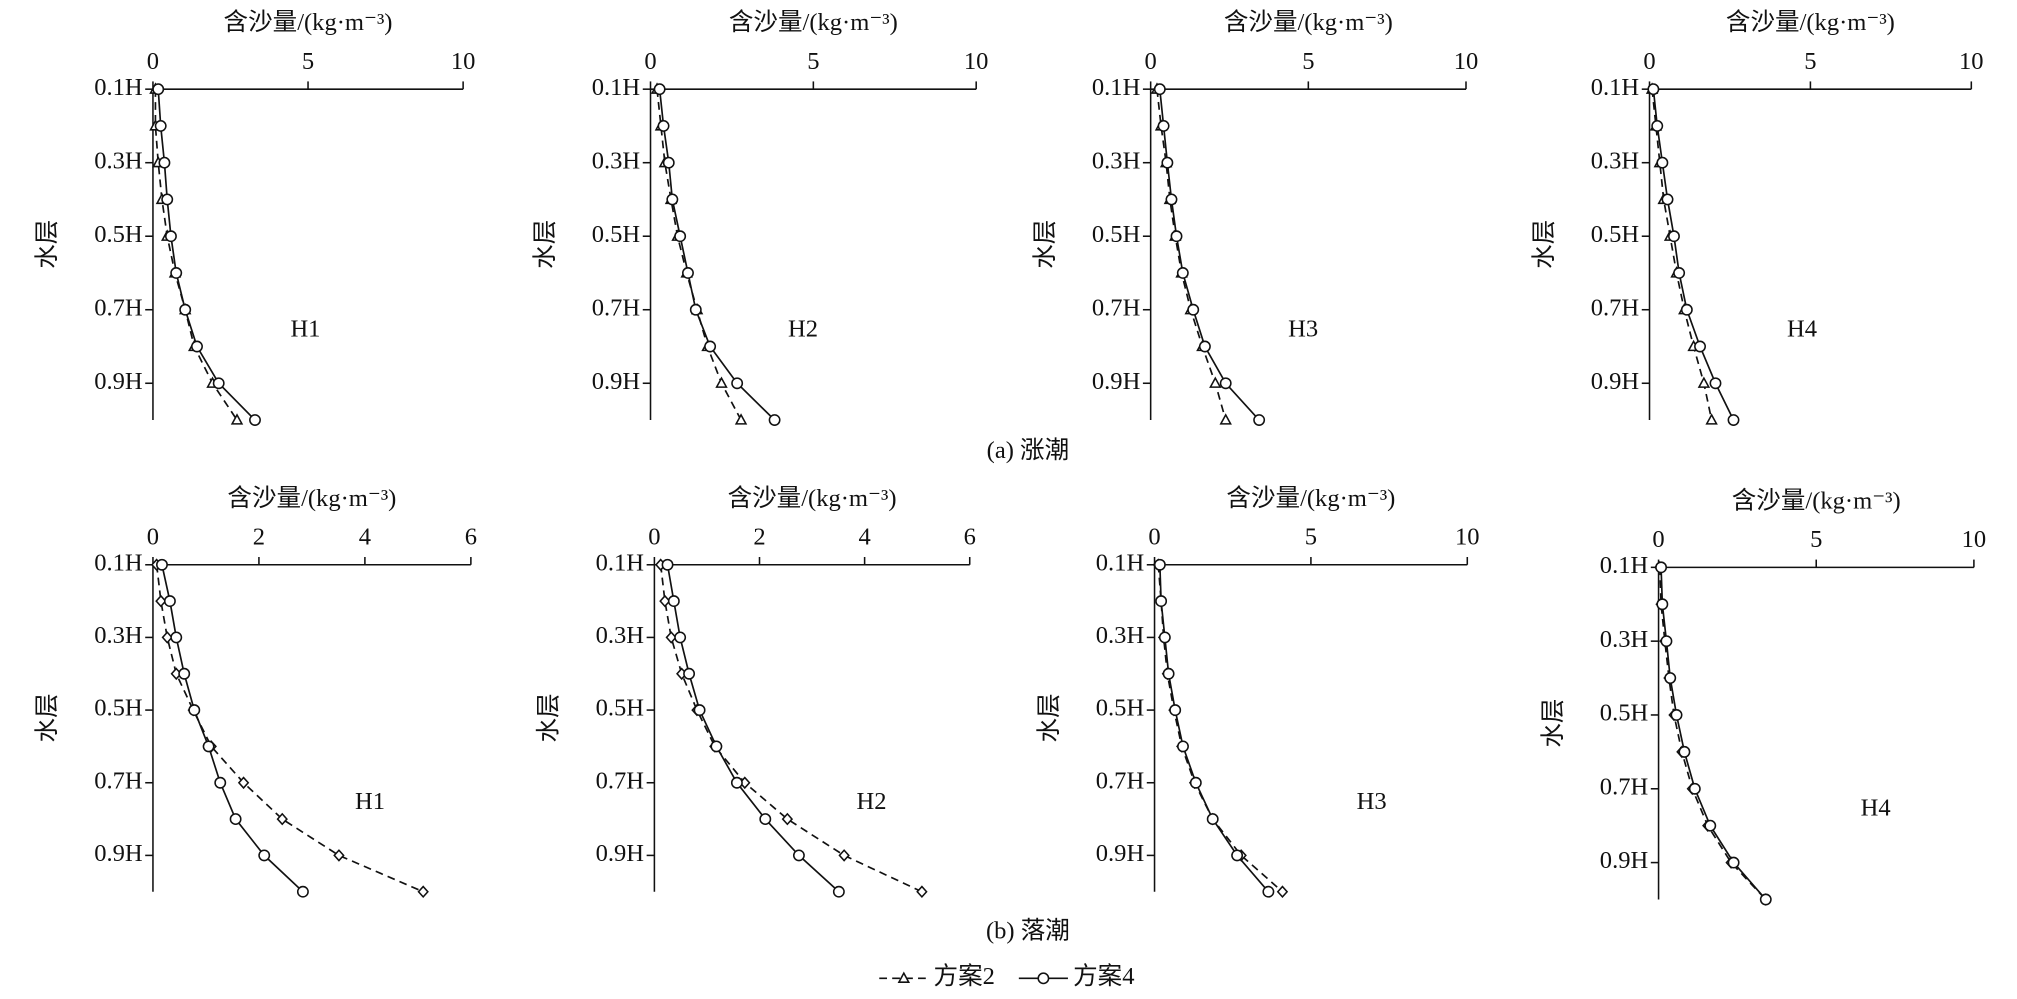 The image size is (2017, 999). What do you see at coordinates (964, 976) in the screenshot?
I see `legend-label: 方案2` at bounding box center [964, 976].